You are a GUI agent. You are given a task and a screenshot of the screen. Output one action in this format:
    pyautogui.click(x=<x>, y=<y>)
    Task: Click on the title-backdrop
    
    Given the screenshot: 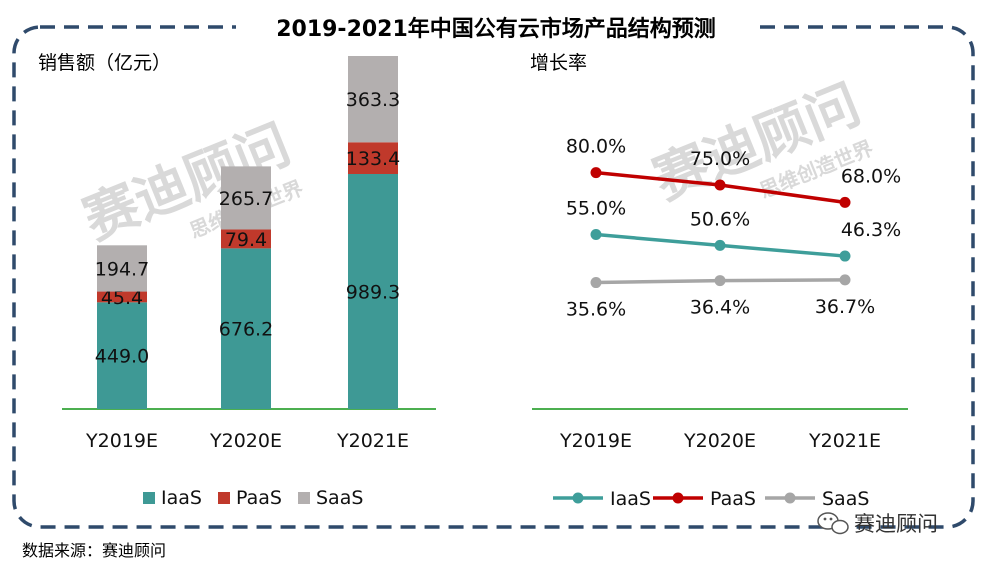 What is the action you would take?
    pyautogui.click(x=496, y=26)
    